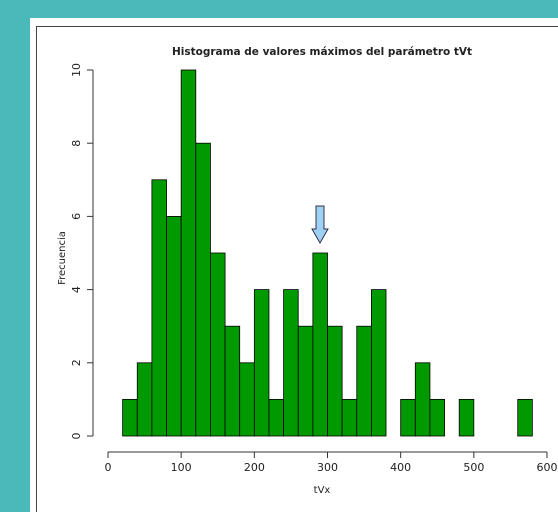  Describe the element at coordinates (76, 436) in the screenshot. I see `y-tick-label: 0` at that location.